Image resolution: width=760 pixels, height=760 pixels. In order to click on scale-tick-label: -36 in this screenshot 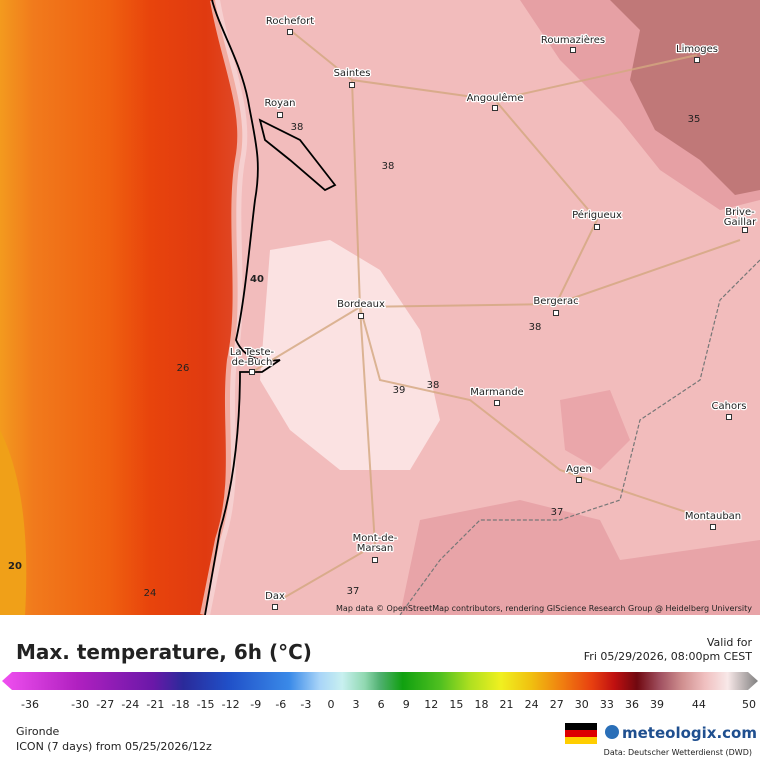, I will do `click(30, 704)`.